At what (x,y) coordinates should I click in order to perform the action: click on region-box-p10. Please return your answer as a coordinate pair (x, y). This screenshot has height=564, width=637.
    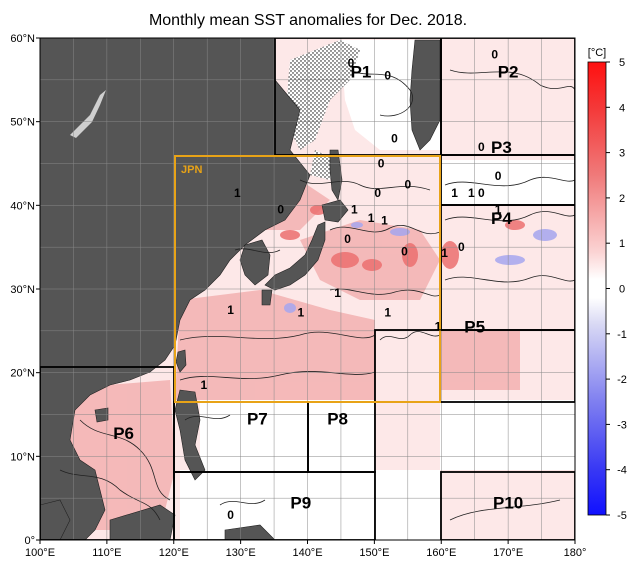
    Looking at the image, I should click on (507, 505).